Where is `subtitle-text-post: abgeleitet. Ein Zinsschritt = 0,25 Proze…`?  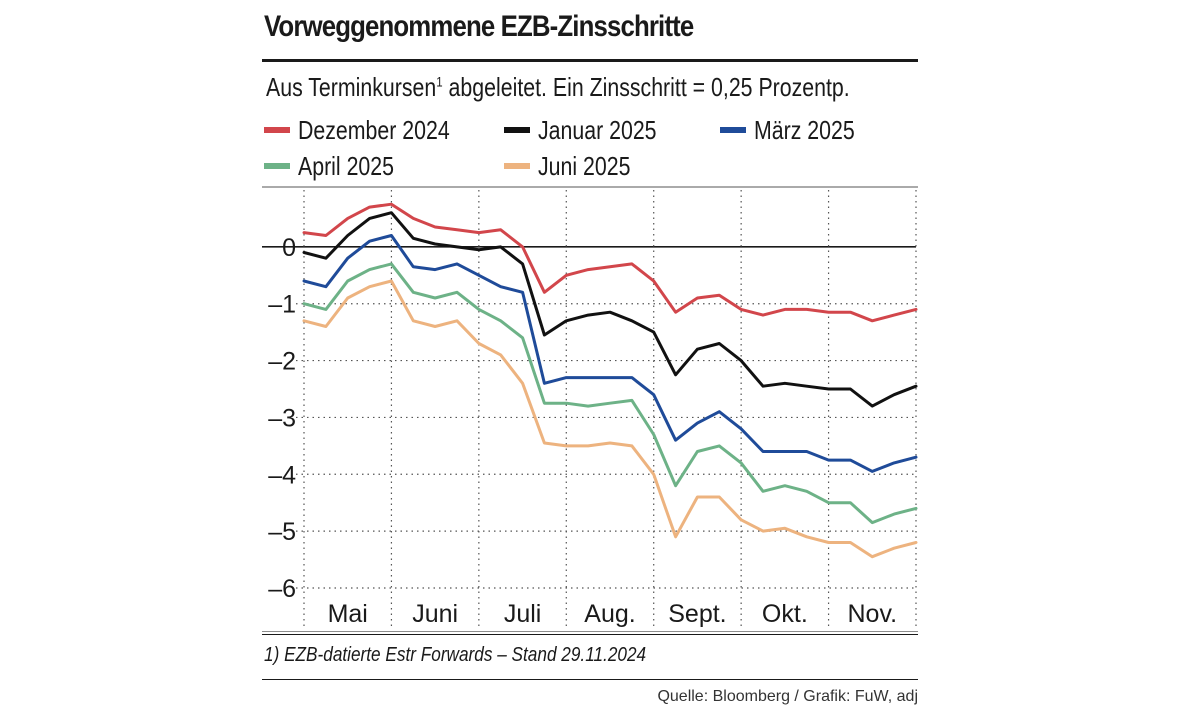 subtitle-text-post: abgeleitet. Ein Zinsschritt = 0,25 Proze… is located at coordinates (646, 87).